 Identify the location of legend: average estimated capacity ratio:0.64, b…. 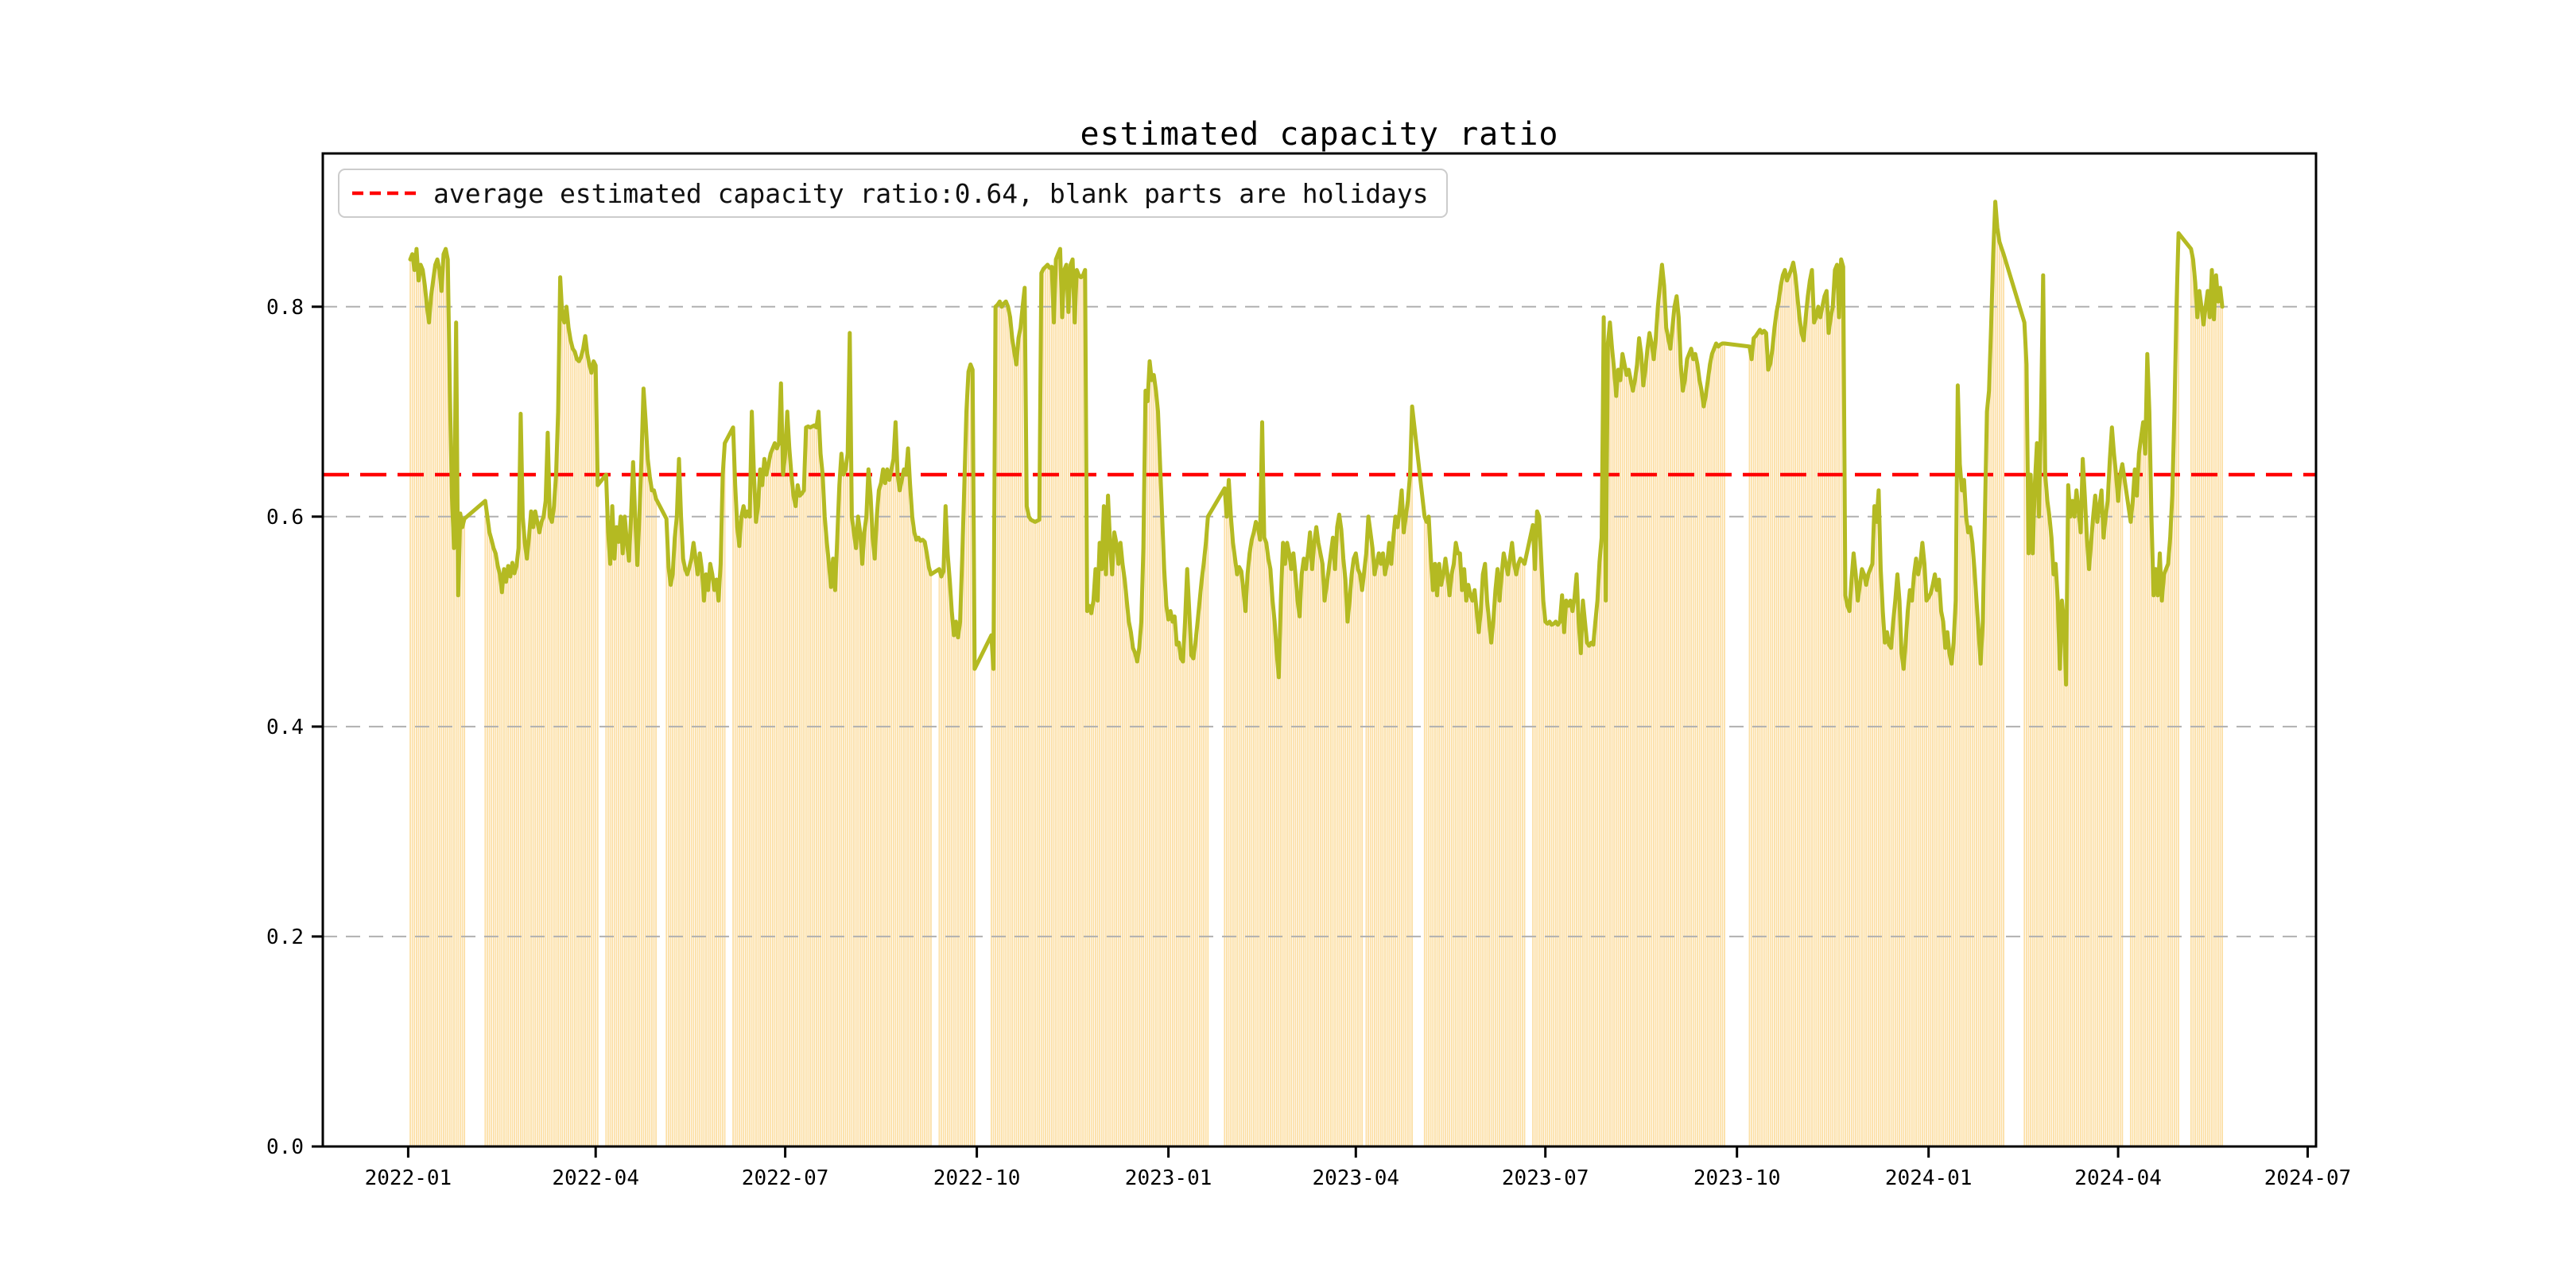
(893, 193).